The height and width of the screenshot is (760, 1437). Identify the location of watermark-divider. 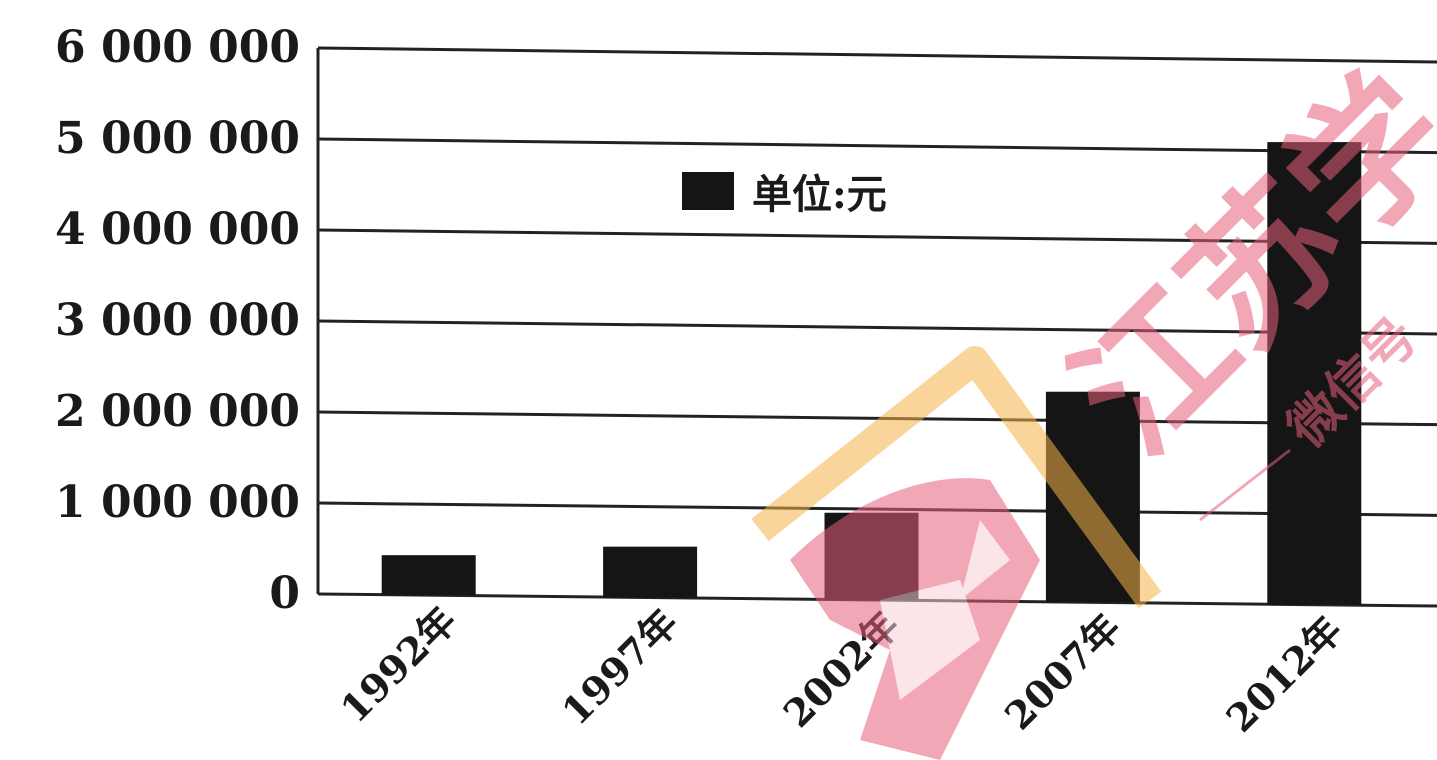
(1245, 485).